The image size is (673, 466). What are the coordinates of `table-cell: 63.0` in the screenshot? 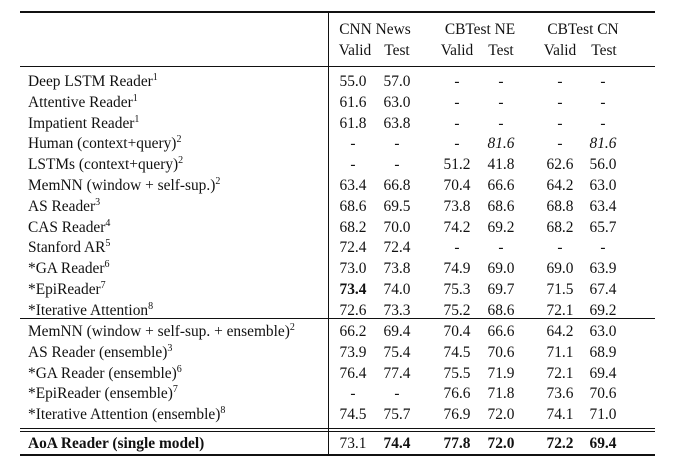 It's located at (603, 185).